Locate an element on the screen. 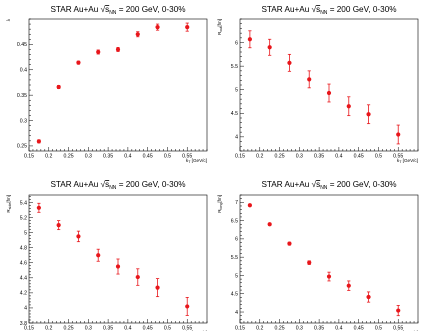 This screenshot has height=331, width=423. y-tick-label: 5.2 is located at coordinates (23, 218).